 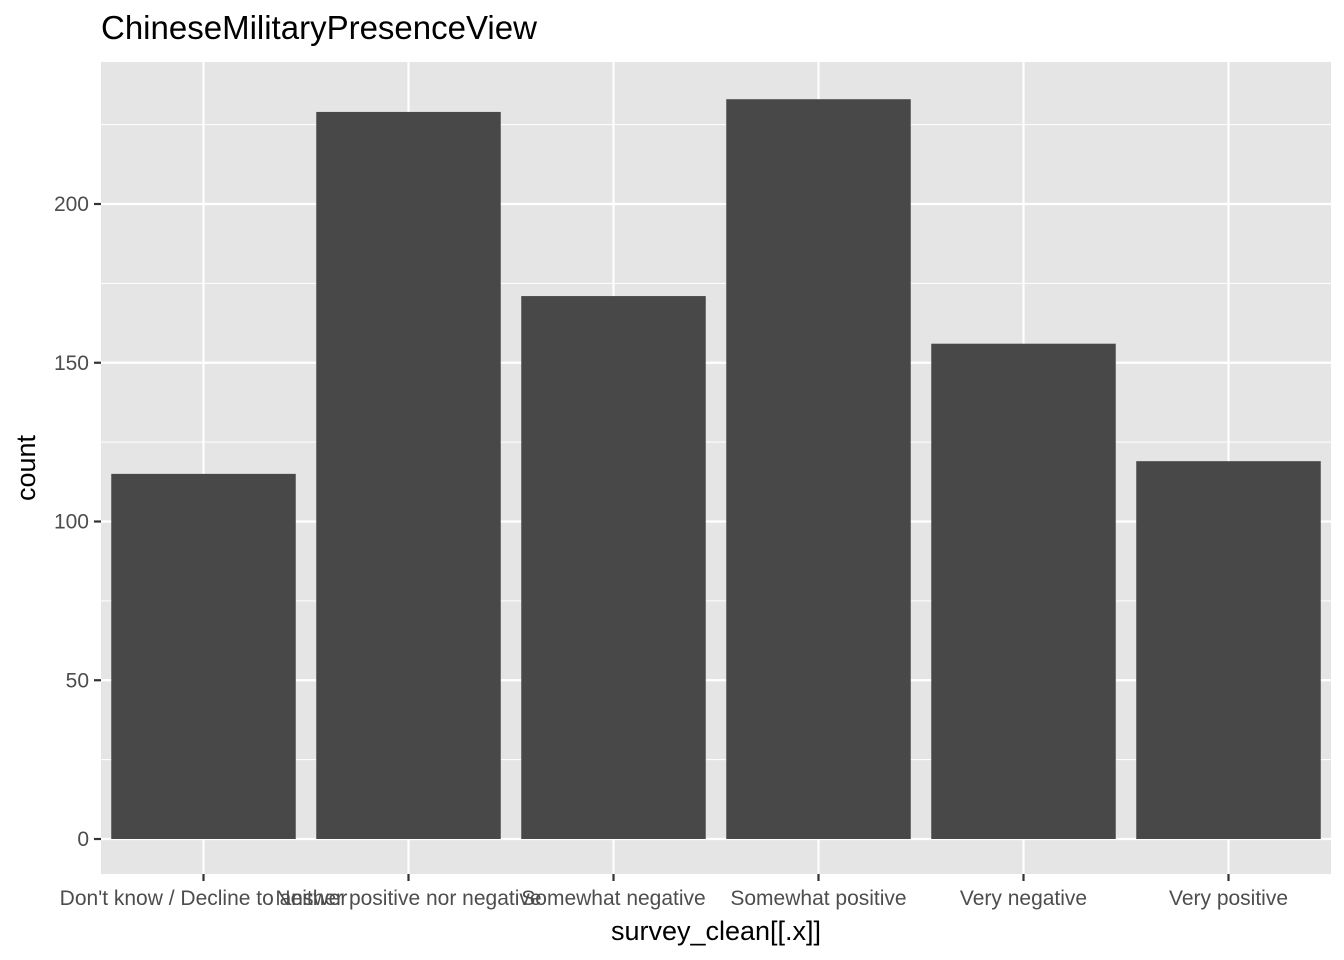 I want to click on x-axis-title: survey_clean[[.x]], so click(x=716, y=931).